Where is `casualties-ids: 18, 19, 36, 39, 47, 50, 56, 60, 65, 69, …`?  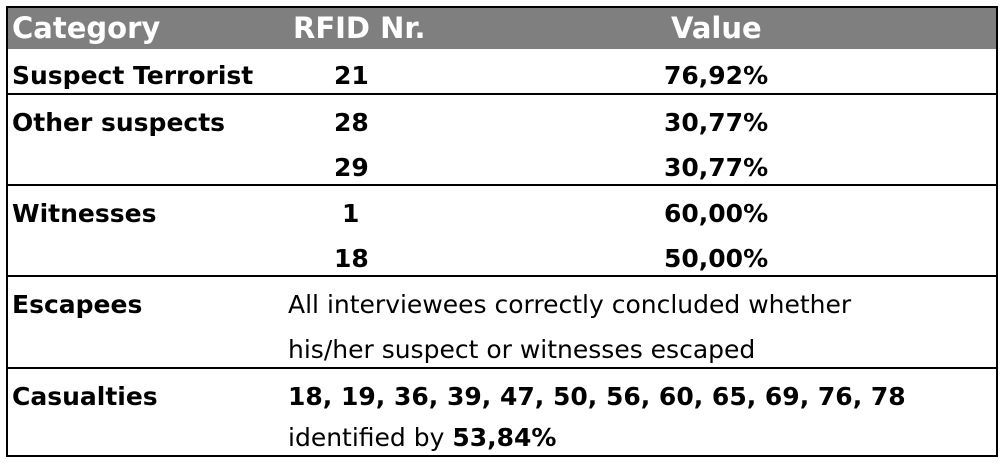
casualties-ids: 18, 19, 36, 39, 47, 50, 56, 60, 65, 69, … is located at coordinates (597, 396).